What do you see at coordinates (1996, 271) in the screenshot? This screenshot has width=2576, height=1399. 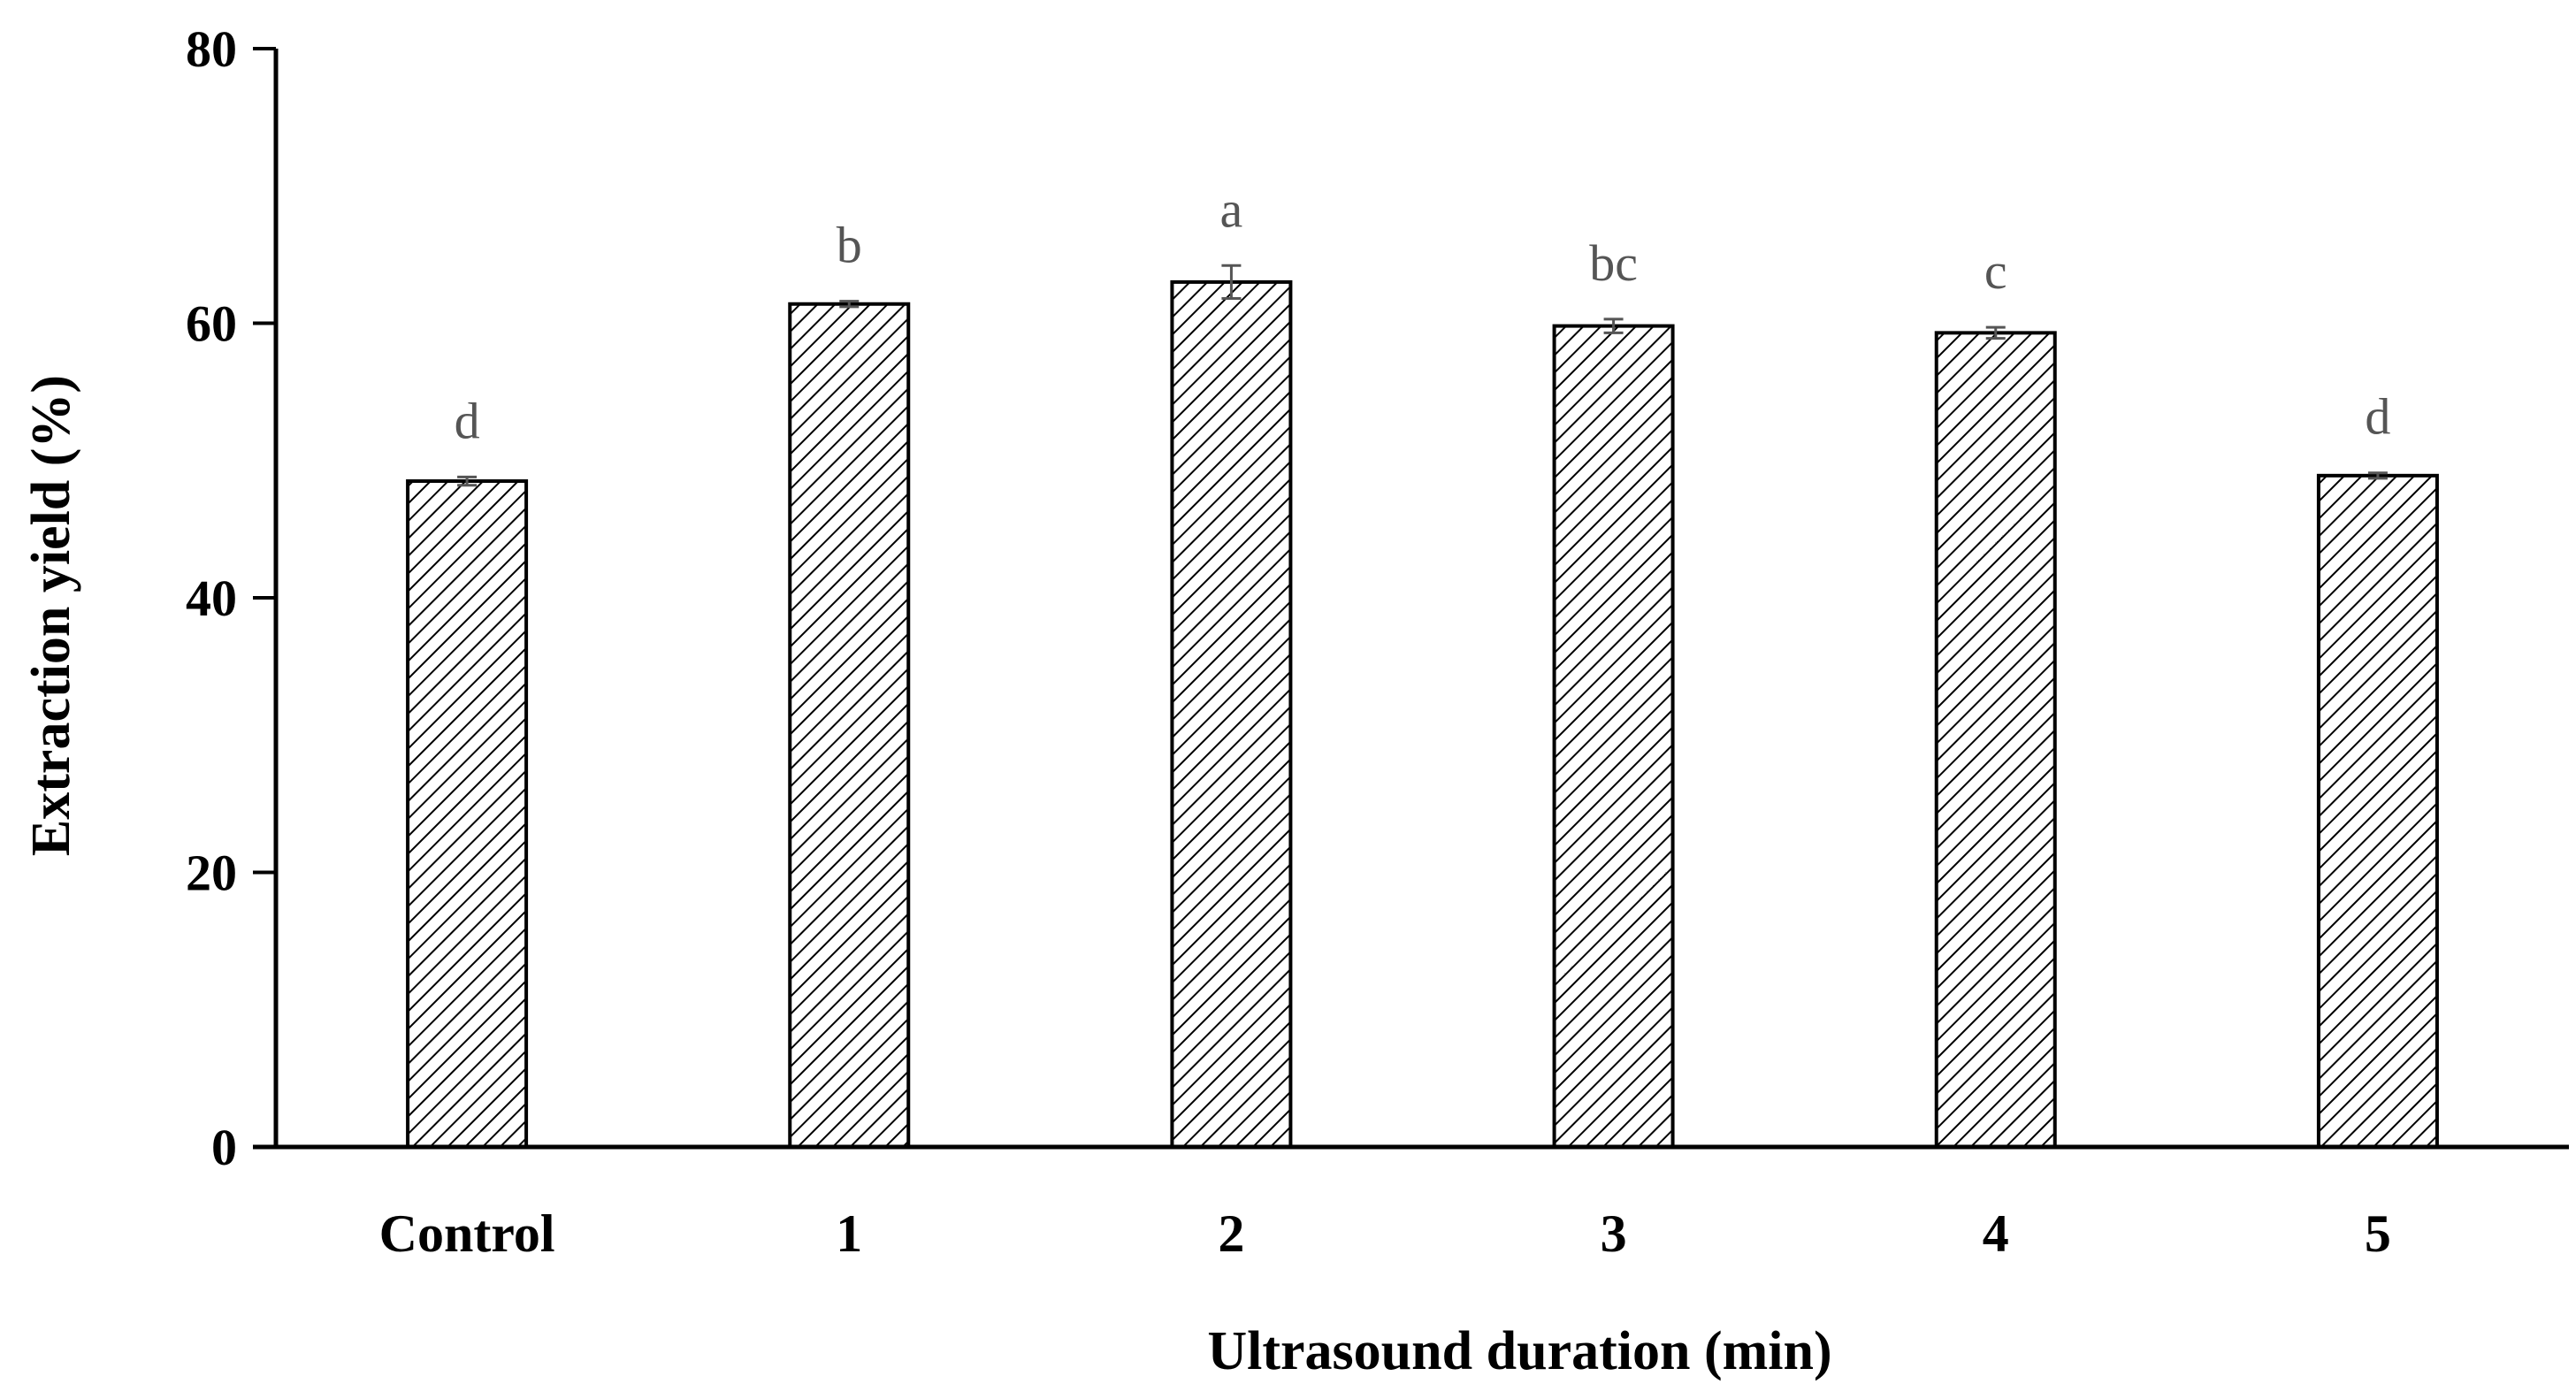 I see `significance-label: c` at bounding box center [1996, 271].